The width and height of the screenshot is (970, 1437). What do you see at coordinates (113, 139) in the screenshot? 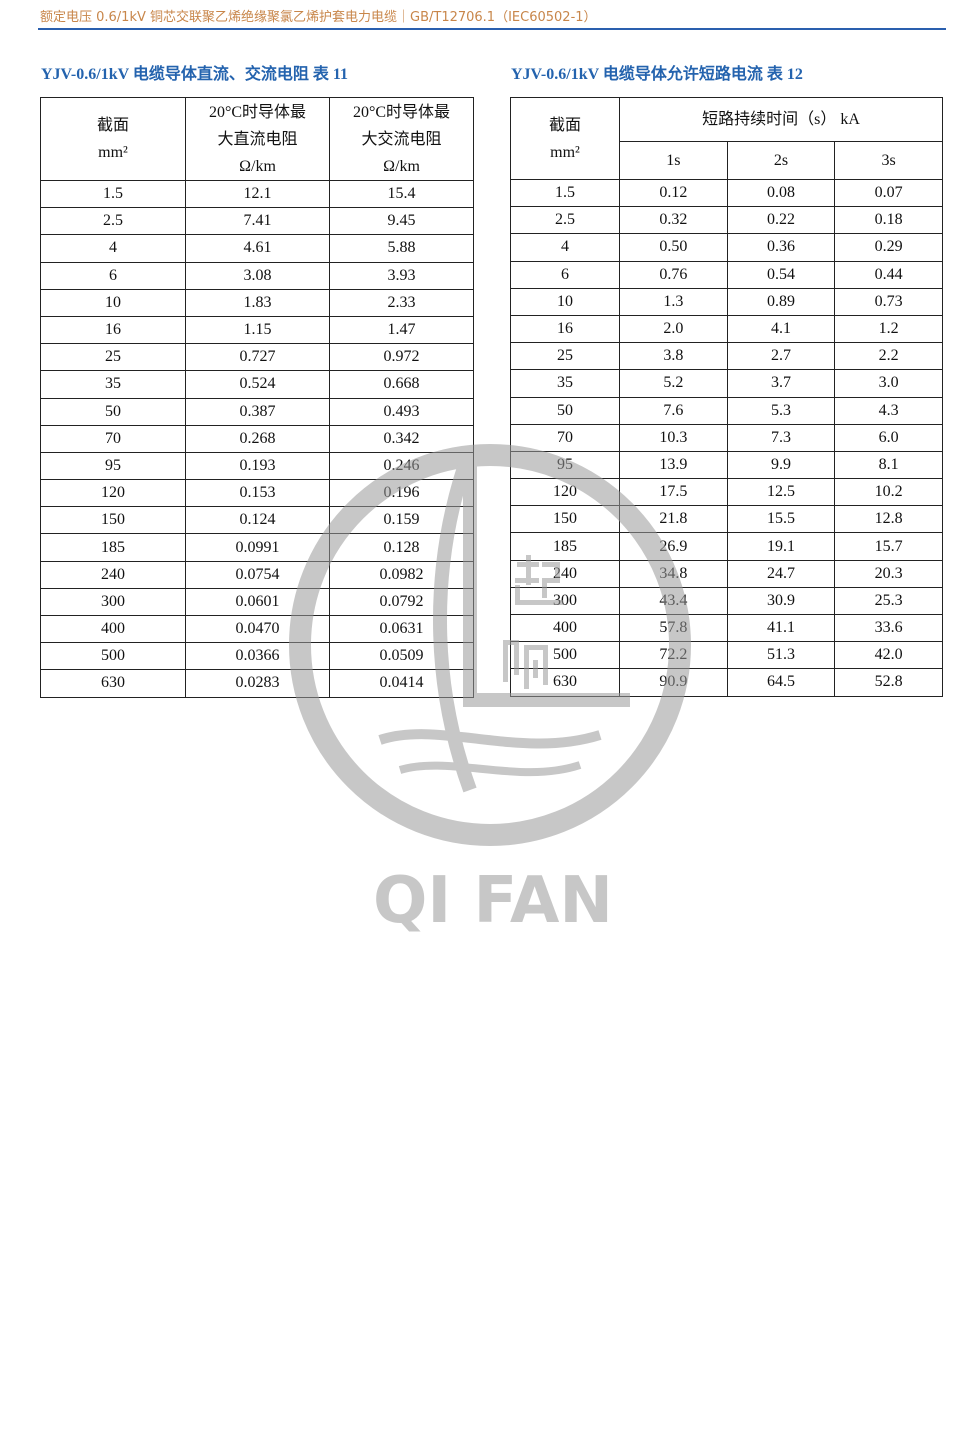
I see `col-section: 截面 mm²` at bounding box center [113, 139].